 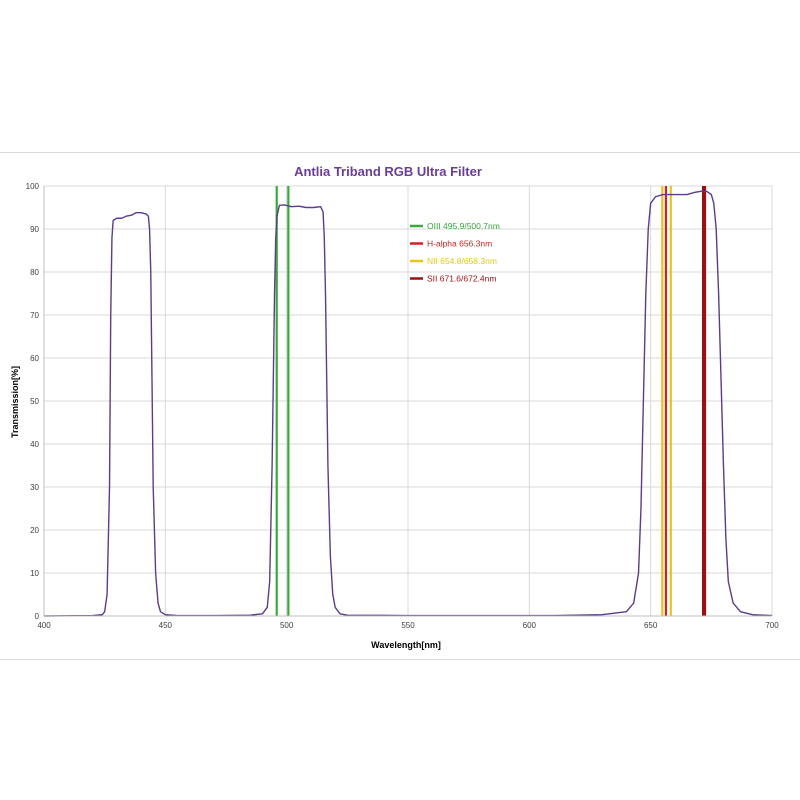 What do you see at coordinates (530, 625) in the screenshot?
I see `x-tick-label: 600` at bounding box center [530, 625].